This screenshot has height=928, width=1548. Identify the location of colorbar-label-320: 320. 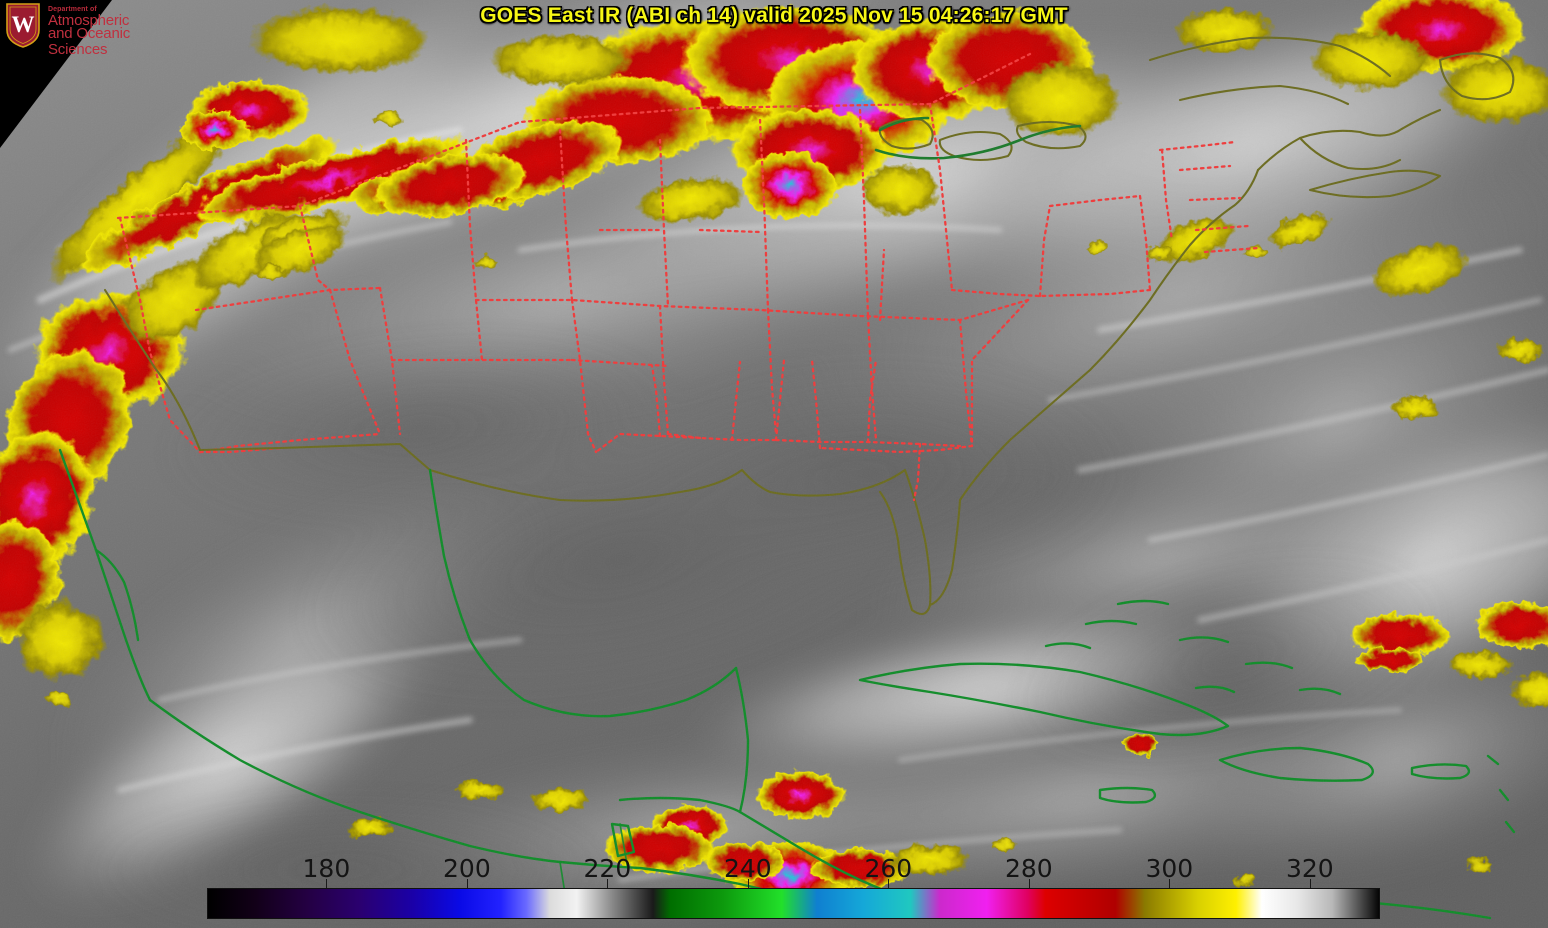
(1309, 868).